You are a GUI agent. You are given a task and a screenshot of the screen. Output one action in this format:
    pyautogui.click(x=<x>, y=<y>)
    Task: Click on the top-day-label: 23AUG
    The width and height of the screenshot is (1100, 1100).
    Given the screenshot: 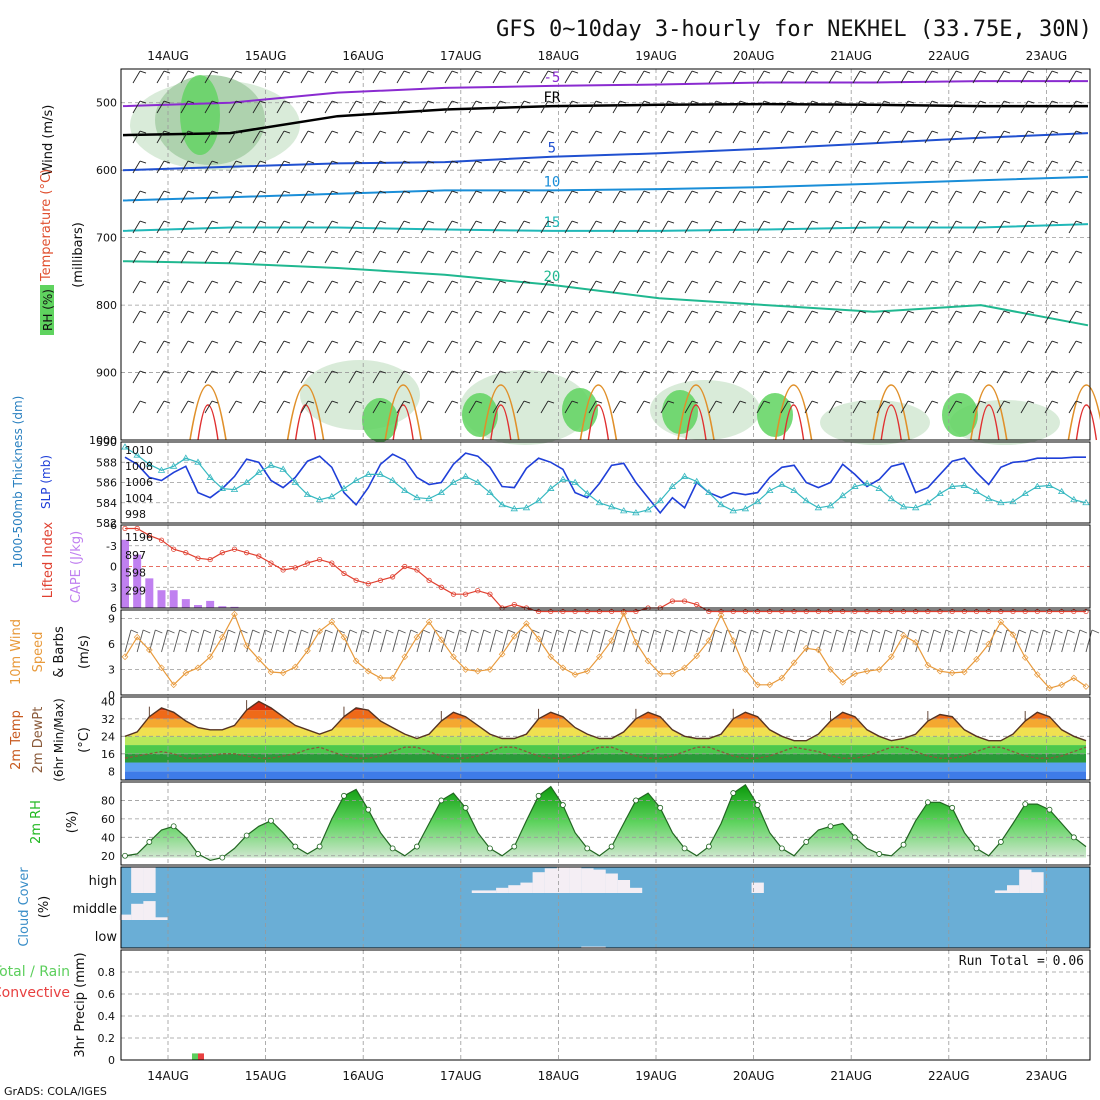 What is the action you would take?
    pyautogui.click(x=1047, y=56)
    